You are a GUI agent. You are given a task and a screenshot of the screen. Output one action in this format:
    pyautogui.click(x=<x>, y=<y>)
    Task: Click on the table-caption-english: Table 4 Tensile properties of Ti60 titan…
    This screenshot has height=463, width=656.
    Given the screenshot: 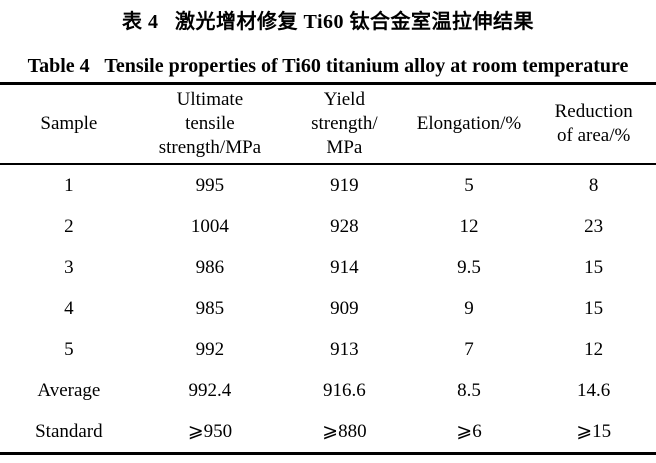 What is the action you would take?
    pyautogui.click(x=328, y=66)
    